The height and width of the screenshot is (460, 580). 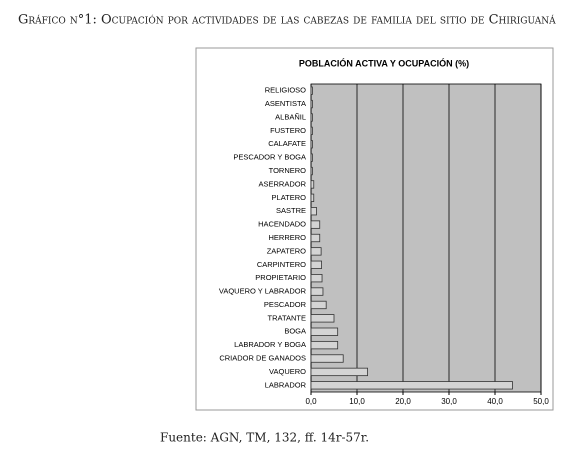 What do you see at coordinates (285, 90) in the screenshot?
I see `y-tick-label: RELIGIOSO` at bounding box center [285, 90].